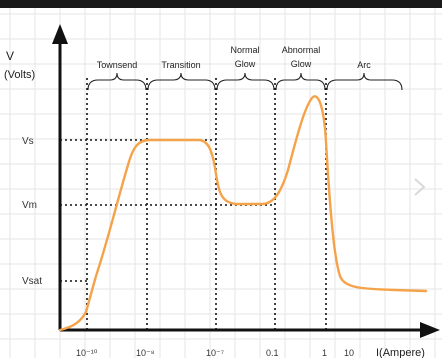 This screenshot has height=358, width=442. I want to click on chevron-right-icon, so click(419, 187).